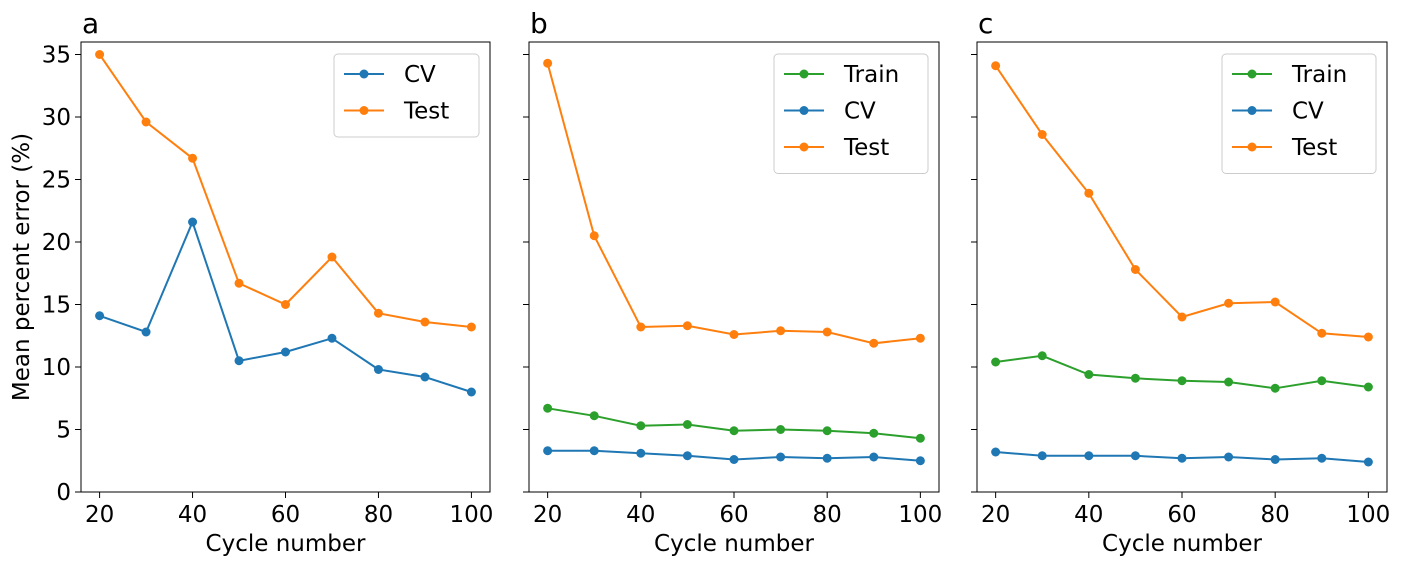 Image resolution: width=1402 pixels, height=566 pixels. What do you see at coordinates (1289, 75) in the screenshot?
I see `legend-item: Train` at bounding box center [1289, 75].